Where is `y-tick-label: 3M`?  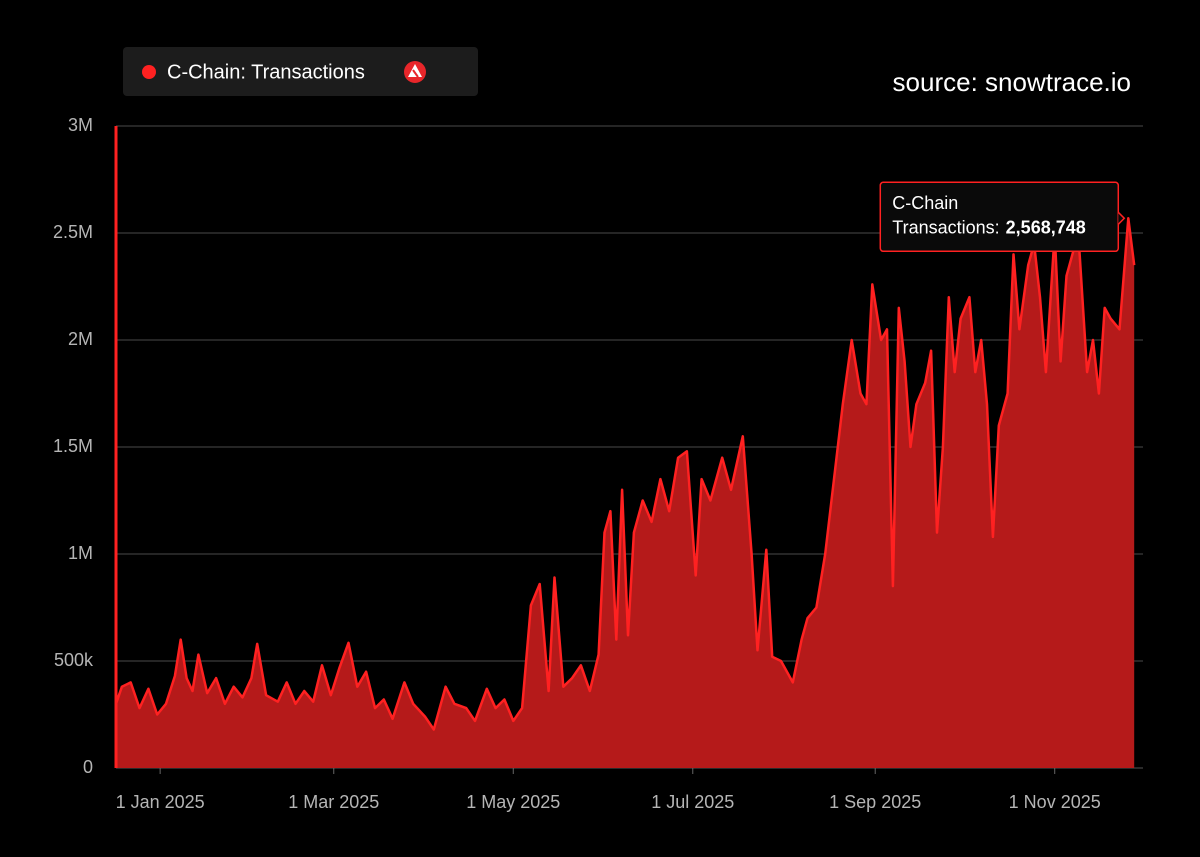
y-tick-label: 3M is located at coordinates (80, 125).